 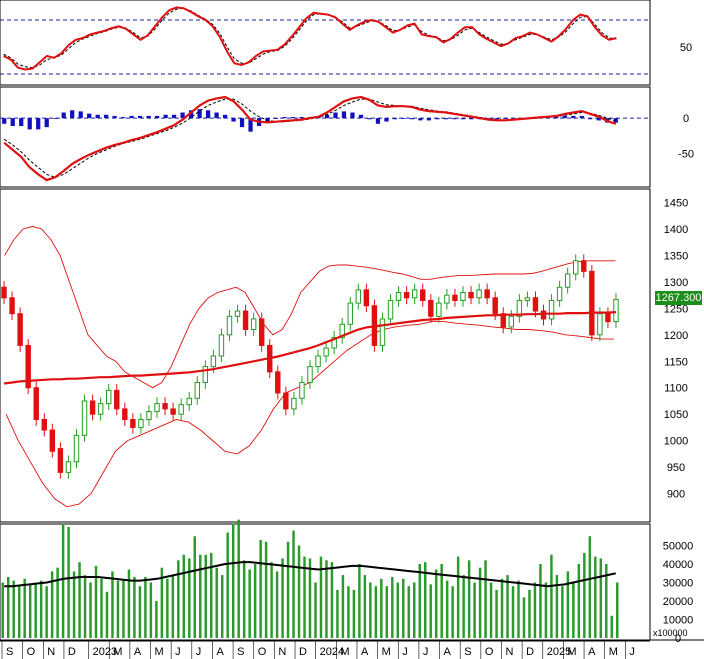 I want to click on month-label: 2024, so click(x=332, y=652).